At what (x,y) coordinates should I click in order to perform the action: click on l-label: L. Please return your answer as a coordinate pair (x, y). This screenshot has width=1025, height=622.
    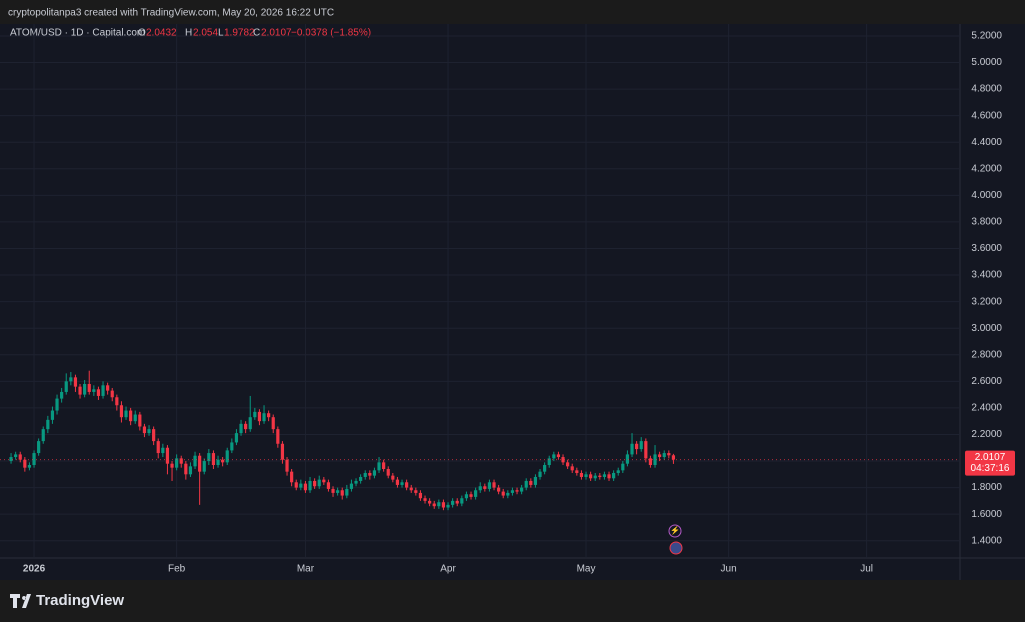
    Looking at the image, I should click on (221, 33).